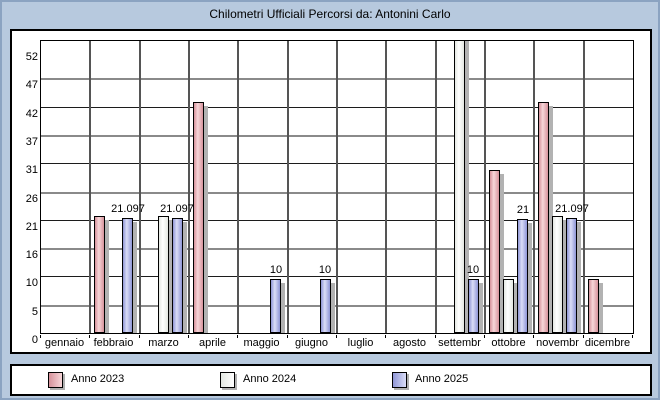 The image size is (660, 400). What do you see at coordinates (522, 276) in the screenshot?
I see `bar-anno-2025-ottobre` at bounding box center [522, 276].